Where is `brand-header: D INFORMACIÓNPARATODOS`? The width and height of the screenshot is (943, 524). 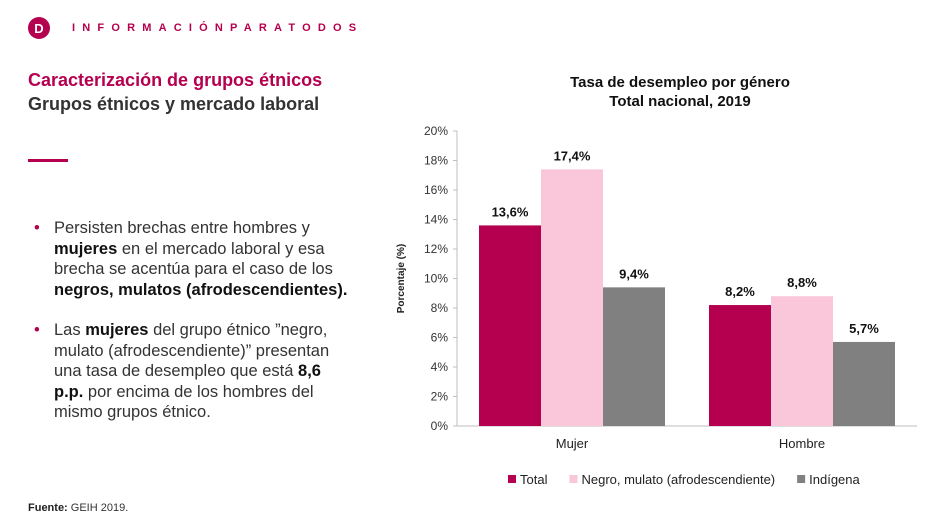 brand-header: D INFORMACIÓNPARATODOS is located at coordinates (195, 28).